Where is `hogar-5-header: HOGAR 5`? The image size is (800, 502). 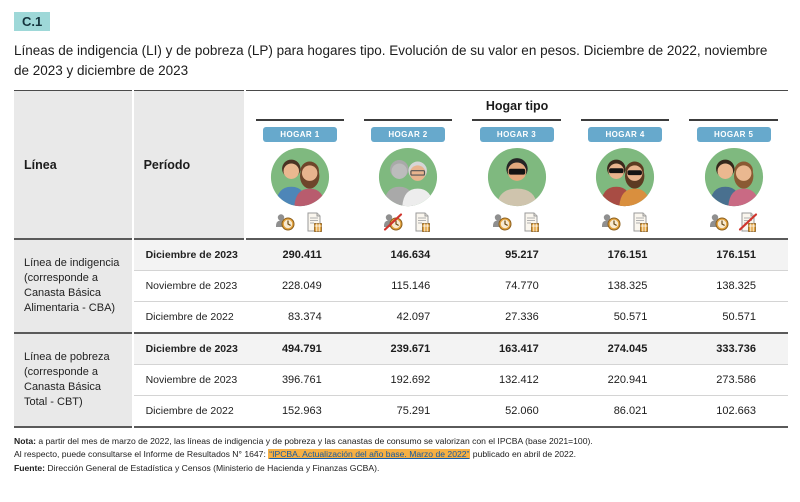
hogar-5-header: HOGAR 5 is located at coordinates (733, 179).